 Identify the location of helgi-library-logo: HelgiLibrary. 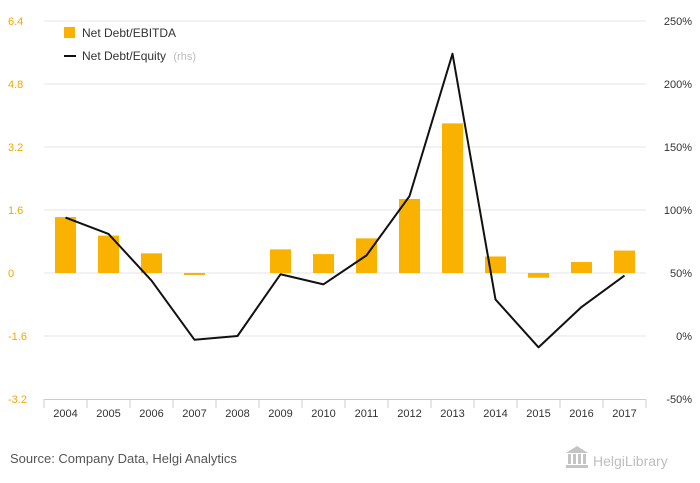
(617, 457).